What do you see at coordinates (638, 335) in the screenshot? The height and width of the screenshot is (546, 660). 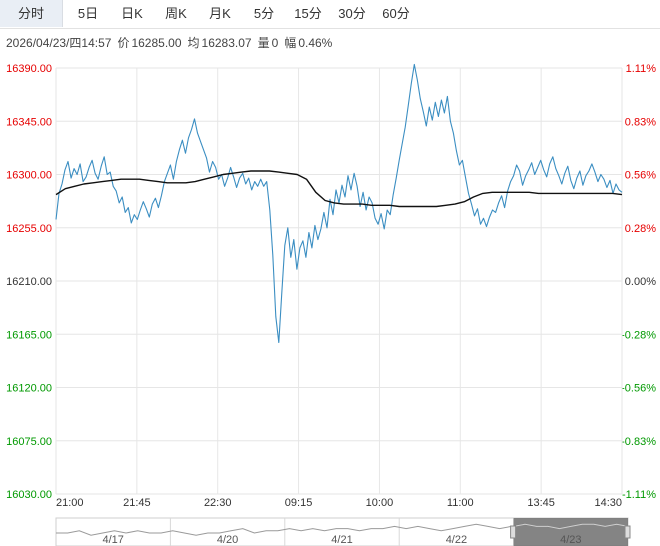 I see `pct-tick-label-5: -0.28%` at bounding box center [638, 335].